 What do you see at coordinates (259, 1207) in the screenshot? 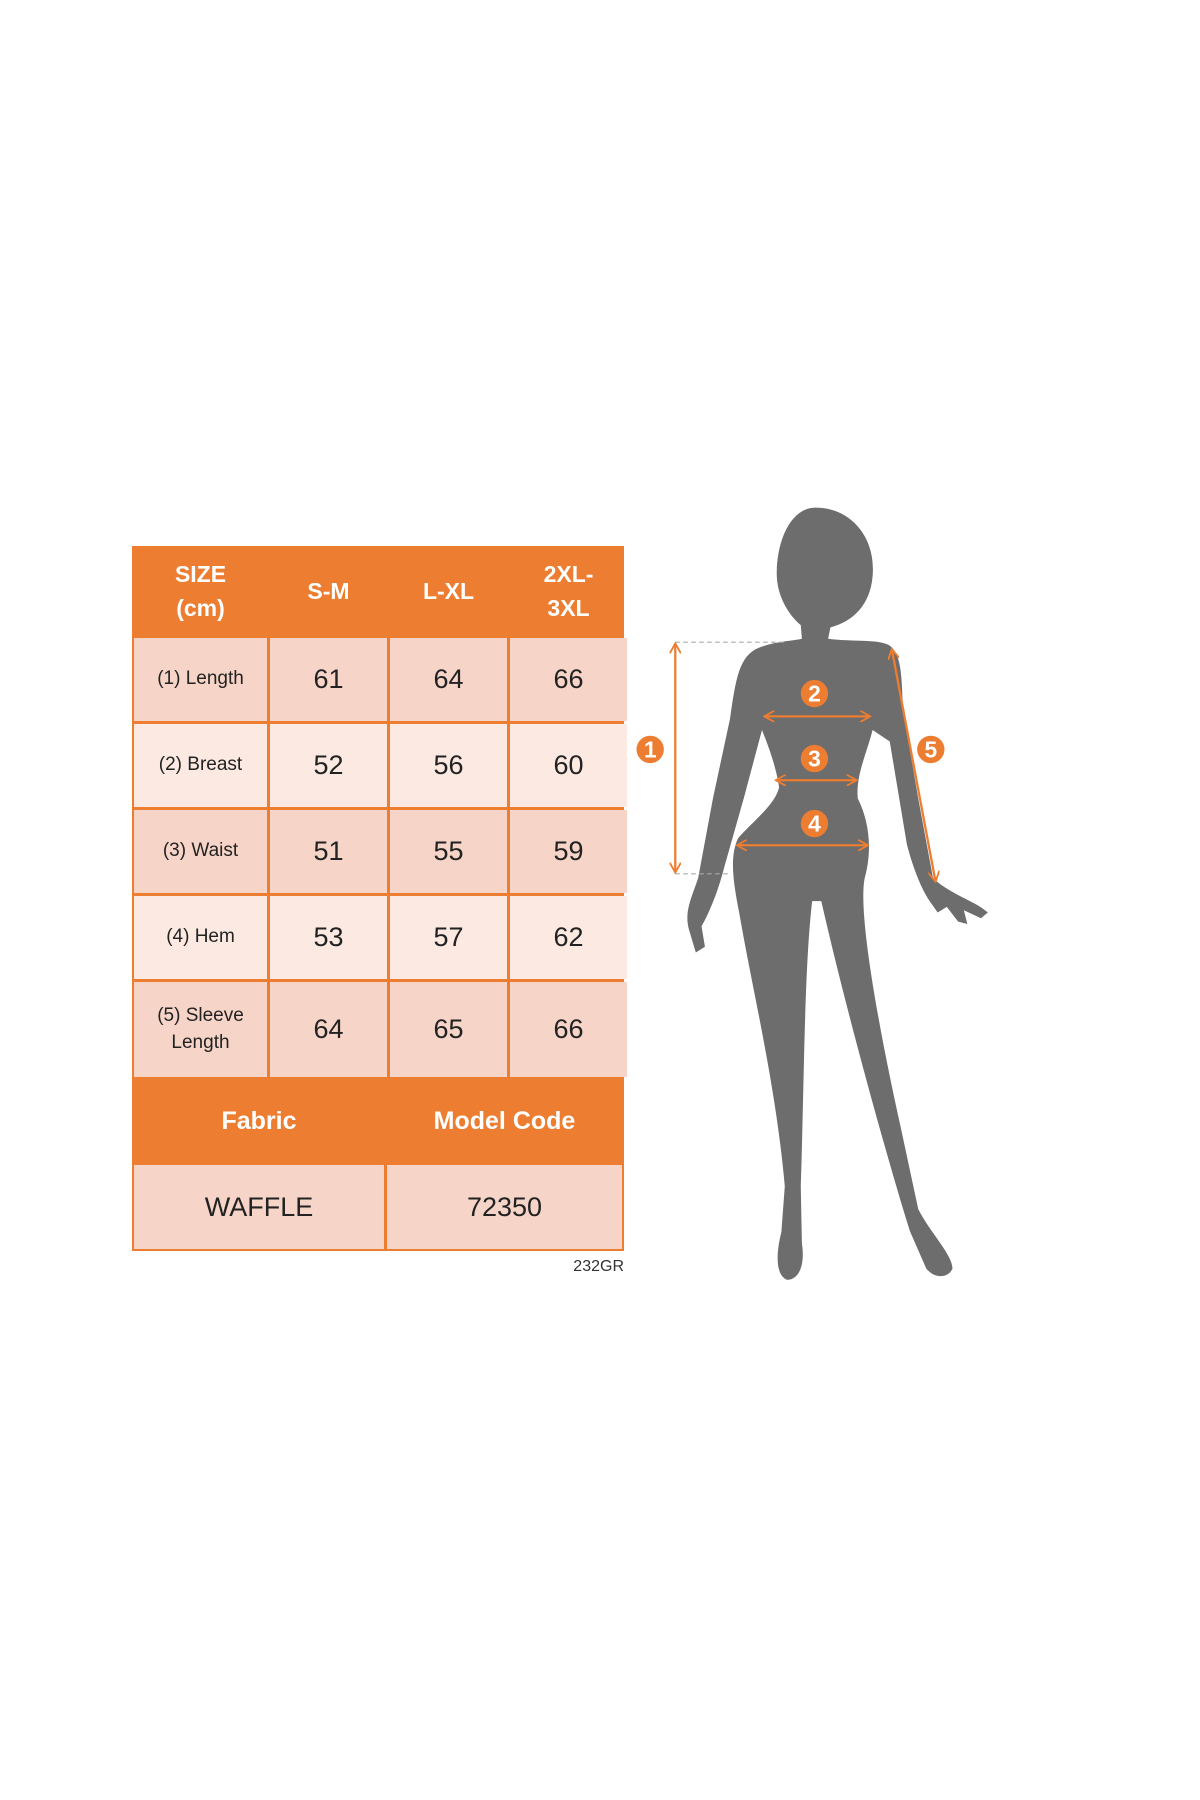
I see `fabric-value: WAFFLE` at bounding box center [259, 1207].